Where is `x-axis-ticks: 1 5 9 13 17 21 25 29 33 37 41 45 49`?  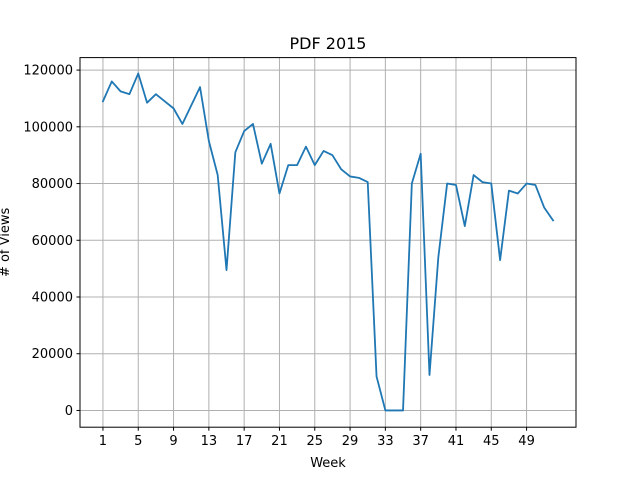 x-axis-ticks: 1 5 9 13 17 21 25 29 33 37 41 45 49 is located at coordinates (317, 438).